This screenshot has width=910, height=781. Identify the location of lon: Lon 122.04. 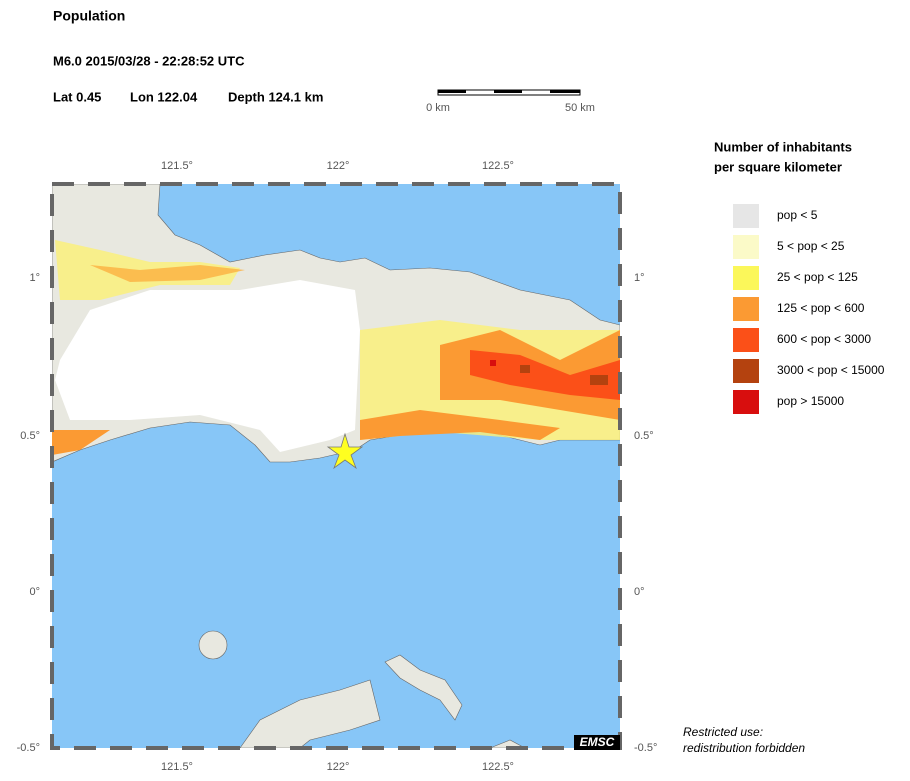
(164, 96).